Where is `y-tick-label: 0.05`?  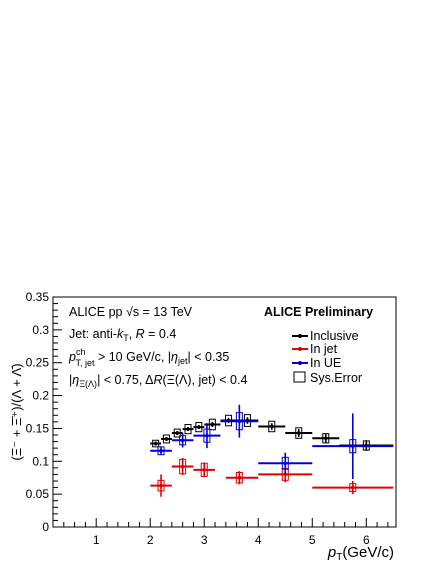
y-tick-label: 0.05 is located at coordinates (38, 494).